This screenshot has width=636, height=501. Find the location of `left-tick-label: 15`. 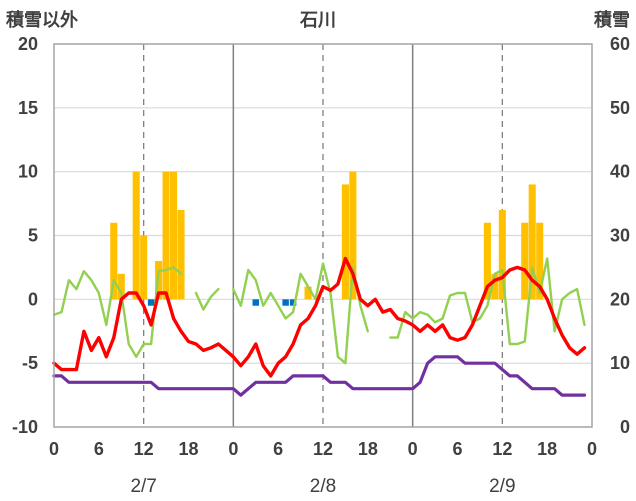

left-tick-label: 15 is located at coordinates (28, 108).